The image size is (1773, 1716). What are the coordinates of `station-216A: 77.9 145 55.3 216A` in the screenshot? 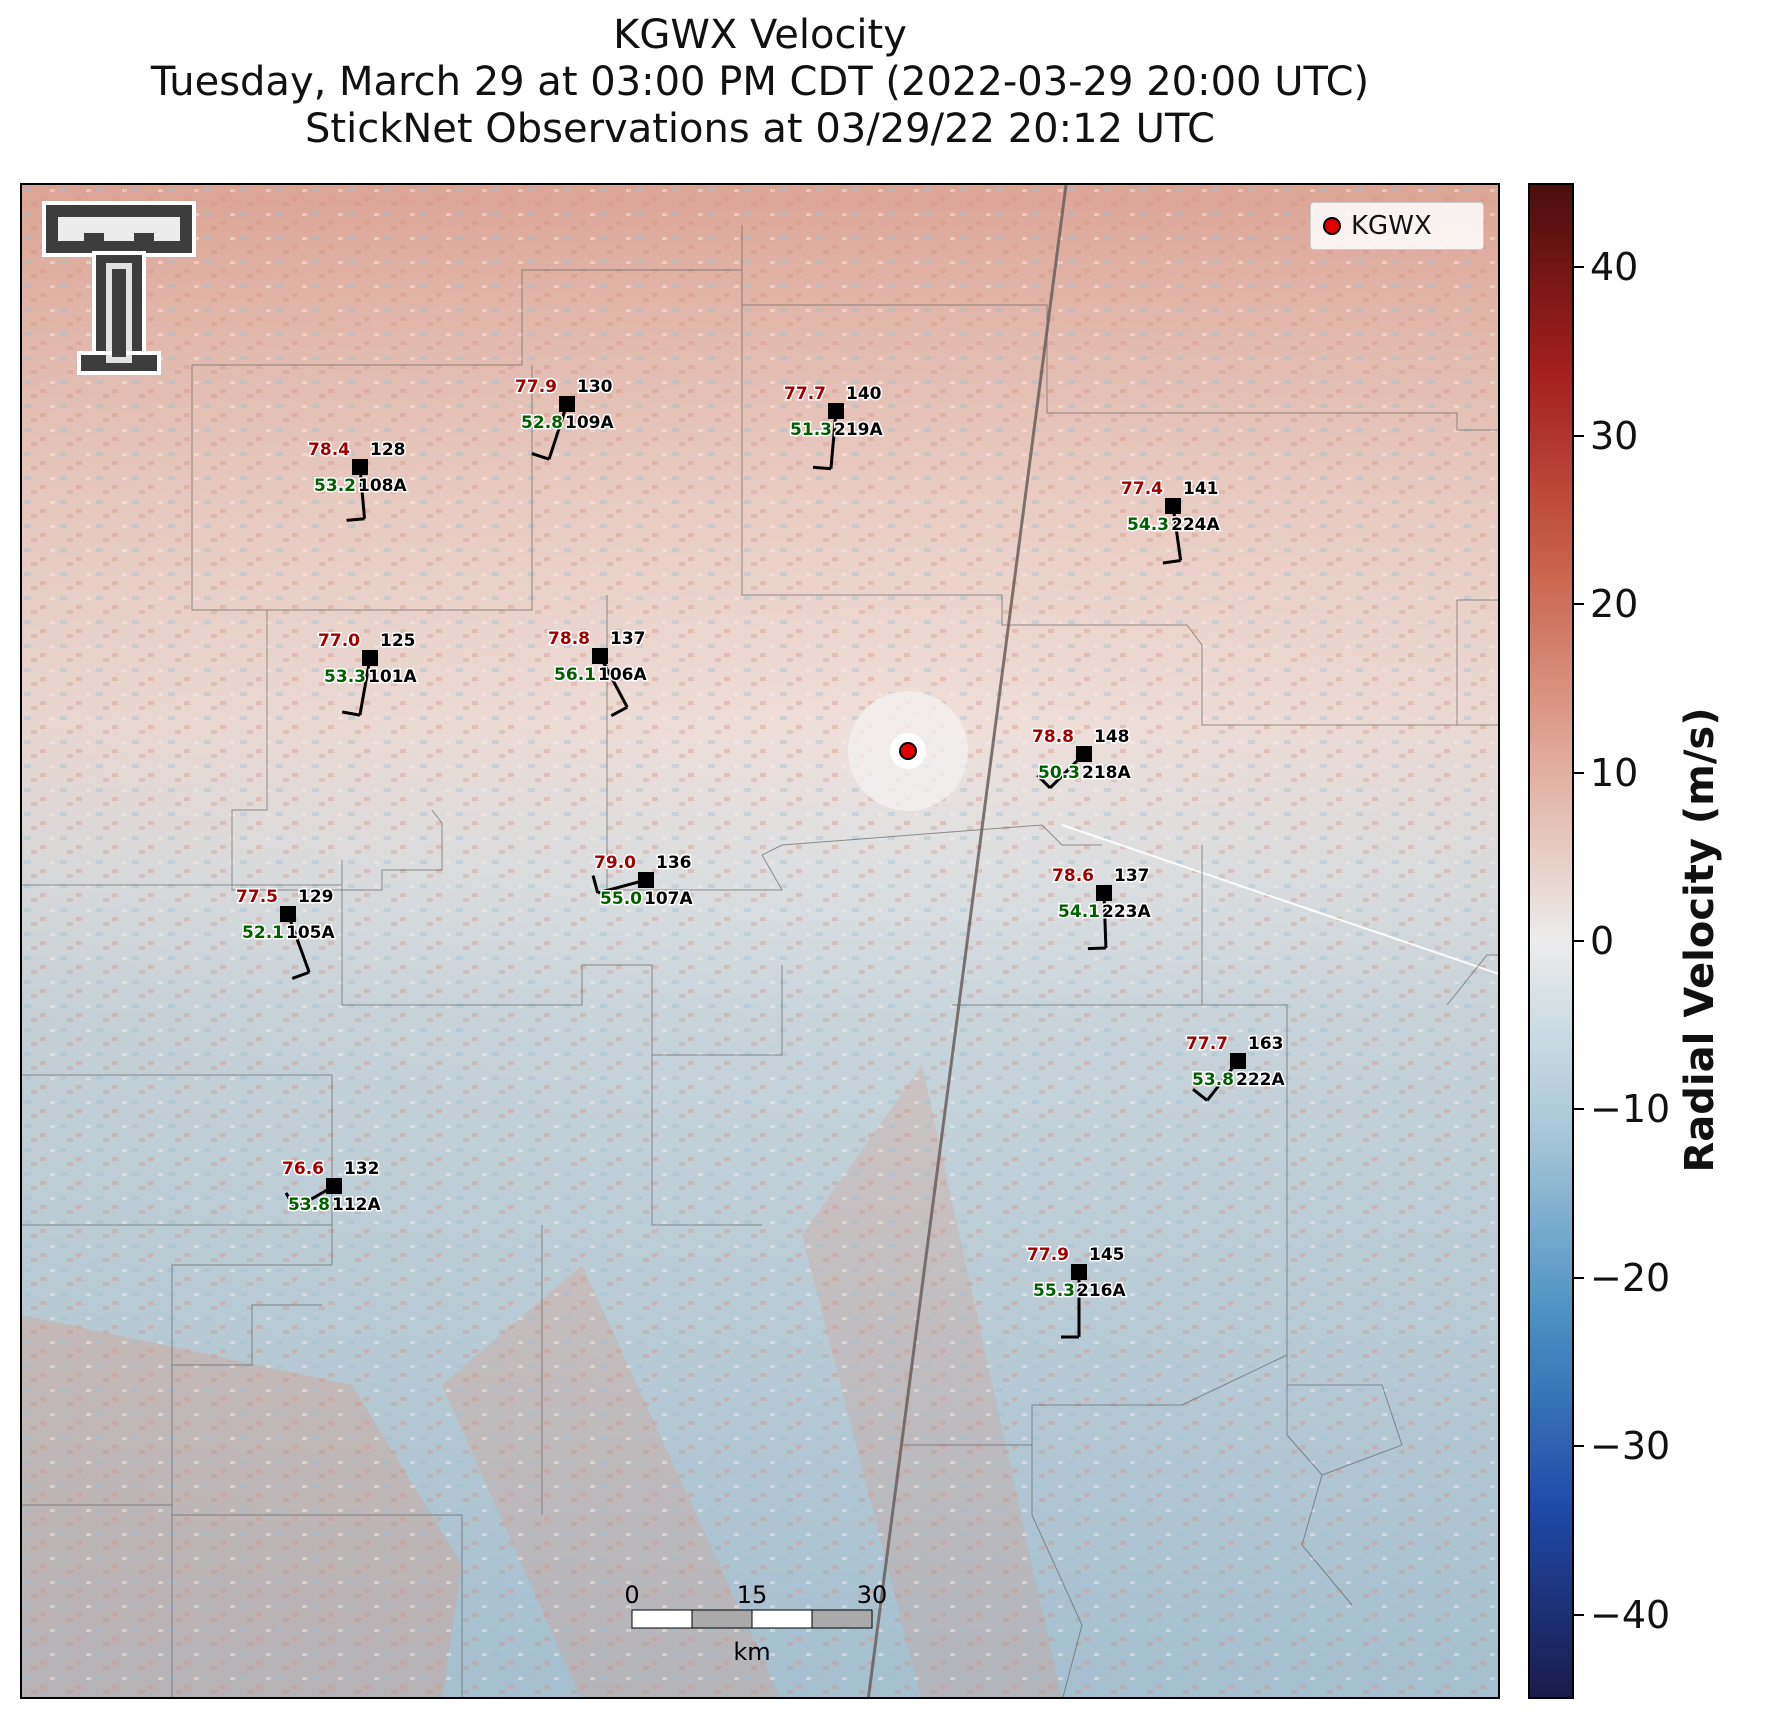 It's located at (1077, 1291).